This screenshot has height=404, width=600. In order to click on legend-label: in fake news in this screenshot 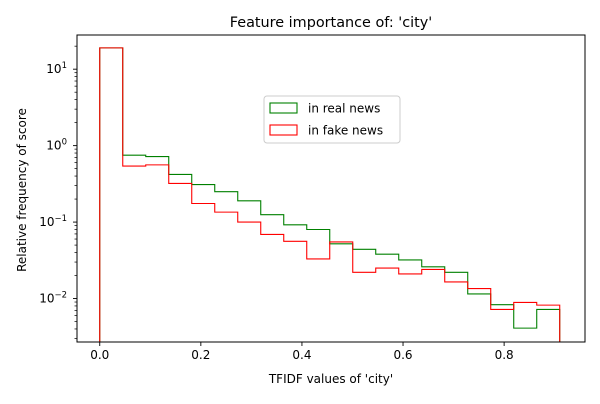, I will do `click(345, 131)`.